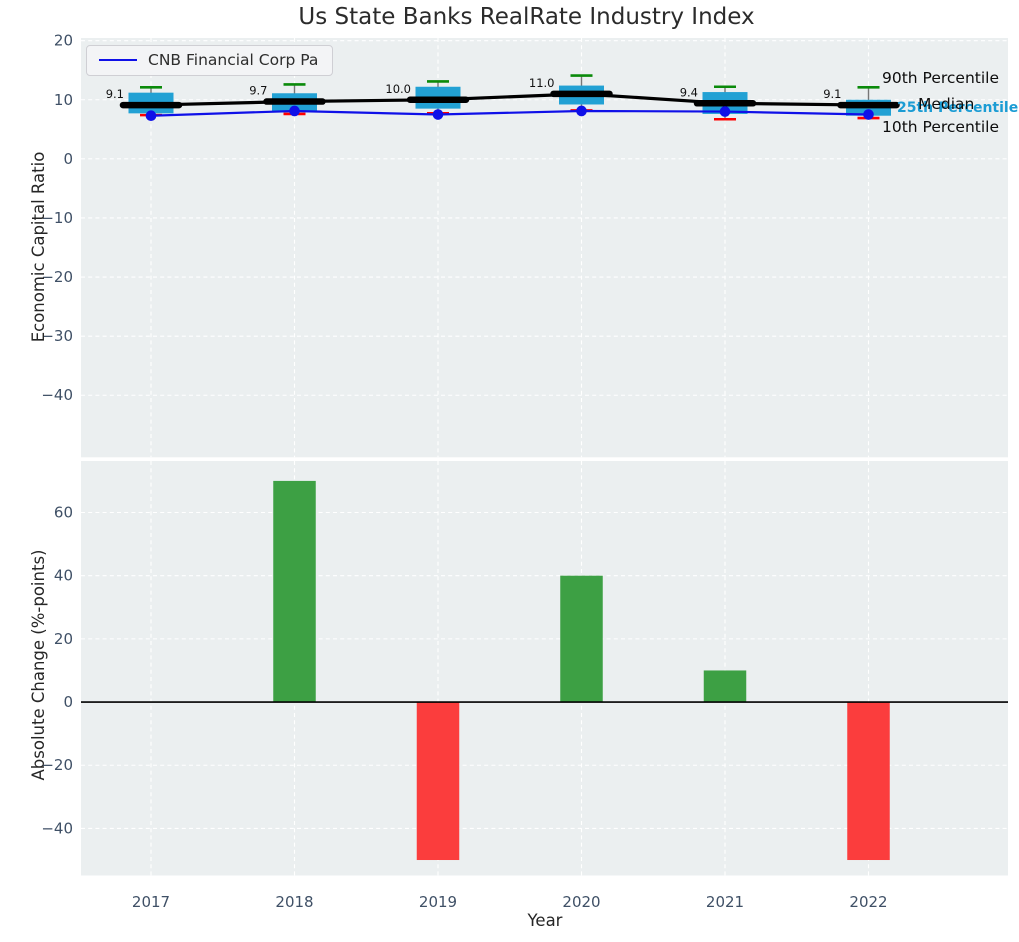 The height and width of the screenshot is (942, 1019). What do you see at coordinates (38, 247) in the screenshot?
I see `top-y-axis-label: Economic Capital Ratio` at bounding box center [38, 247].